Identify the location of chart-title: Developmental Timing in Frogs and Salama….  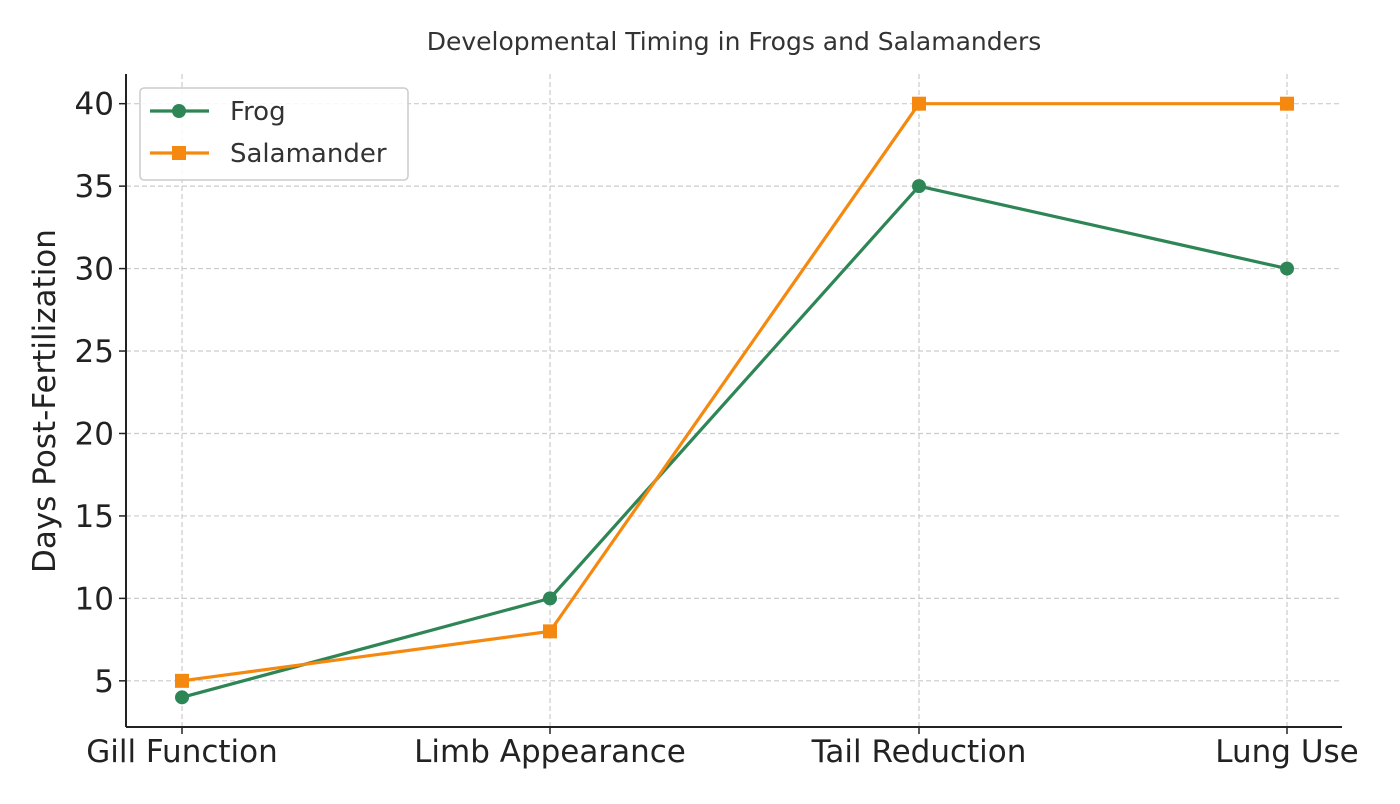
(734, 41).